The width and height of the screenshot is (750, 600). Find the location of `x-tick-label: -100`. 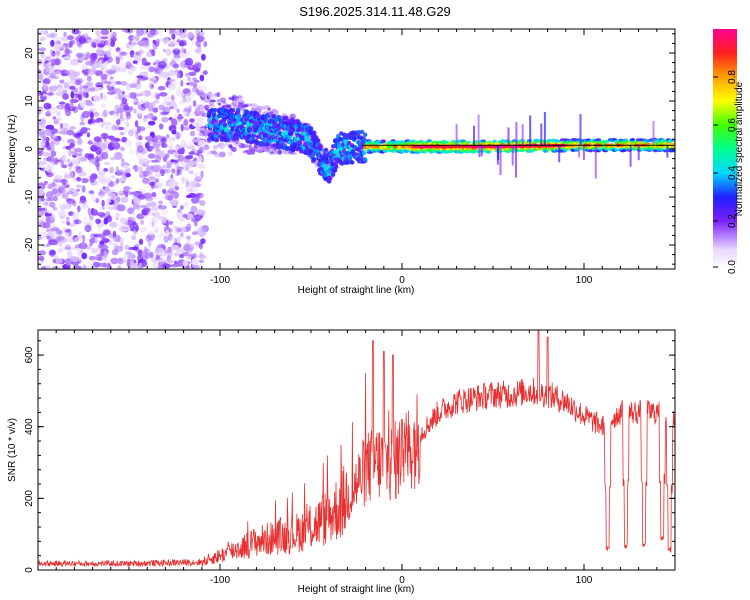

x-tick-label: -100 is located at coordinates (220, 280).